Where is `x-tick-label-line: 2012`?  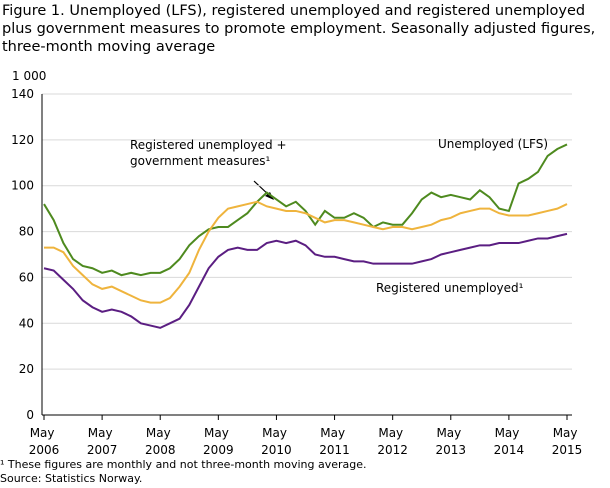
x-tick-label-line: 2012 is located at coordinates (392, 450).